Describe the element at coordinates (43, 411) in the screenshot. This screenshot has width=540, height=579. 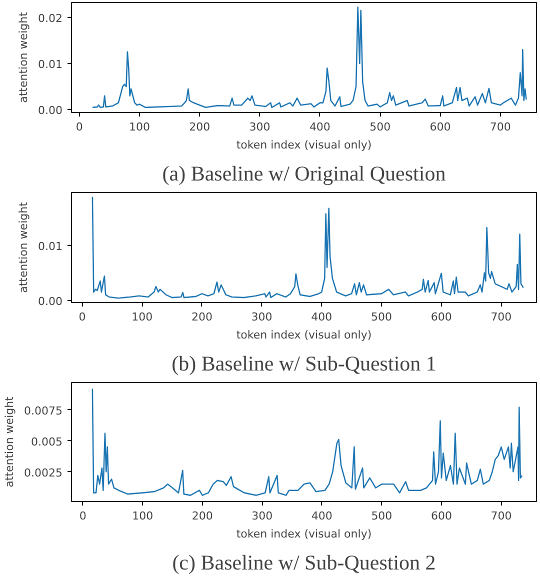
I see `y-tick-label: 0.0075` at that location.